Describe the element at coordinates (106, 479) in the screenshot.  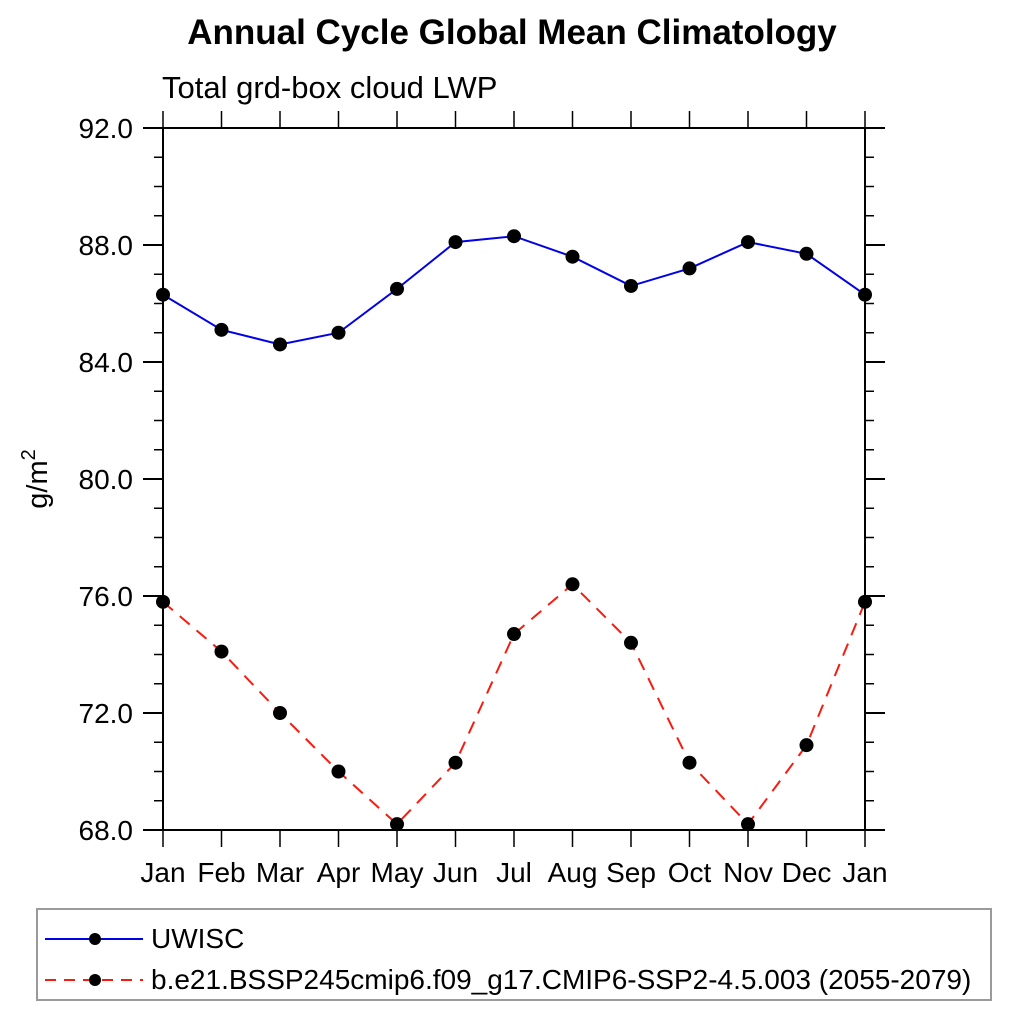
I see `y-tick-label: 80.0` at that location.